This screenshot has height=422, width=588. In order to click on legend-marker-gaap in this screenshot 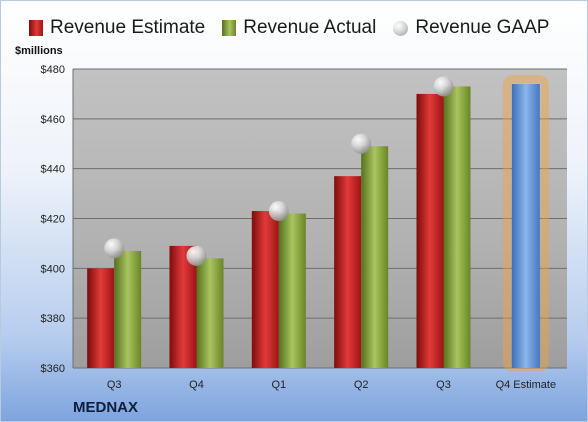, I will do `click(401, 28)`.